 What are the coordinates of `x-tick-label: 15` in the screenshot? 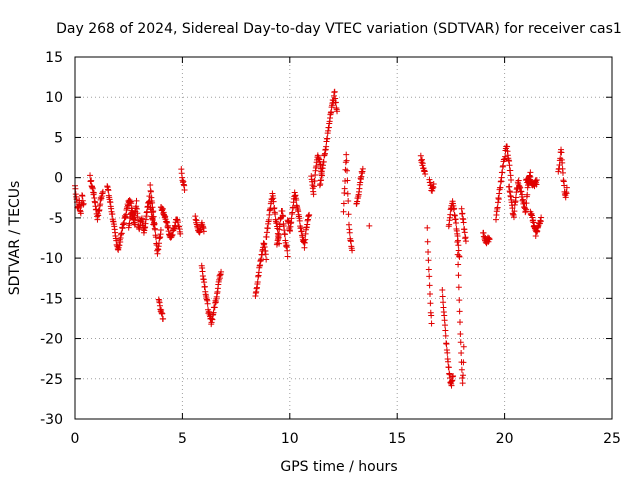 It's located at (397, 439).